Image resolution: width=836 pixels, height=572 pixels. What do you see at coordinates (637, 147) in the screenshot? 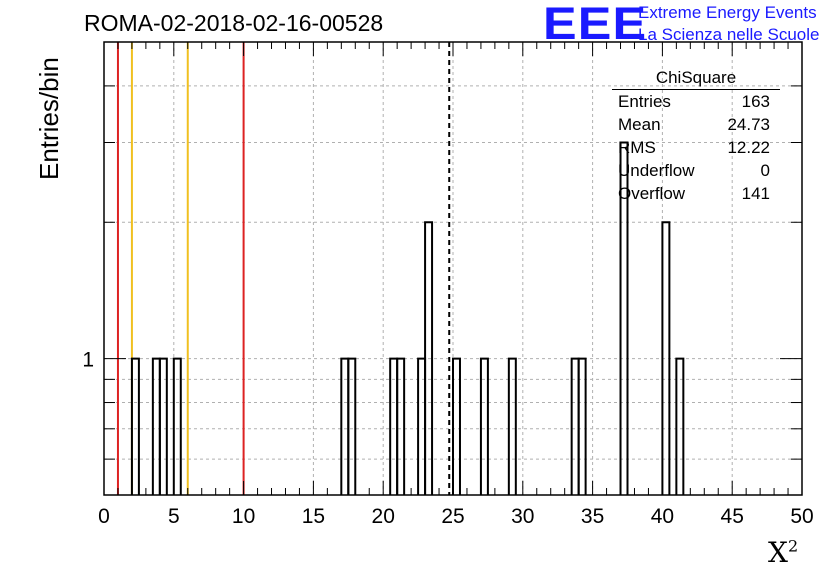
I see `stats-key: RMS` at bounding box center [637, 147].